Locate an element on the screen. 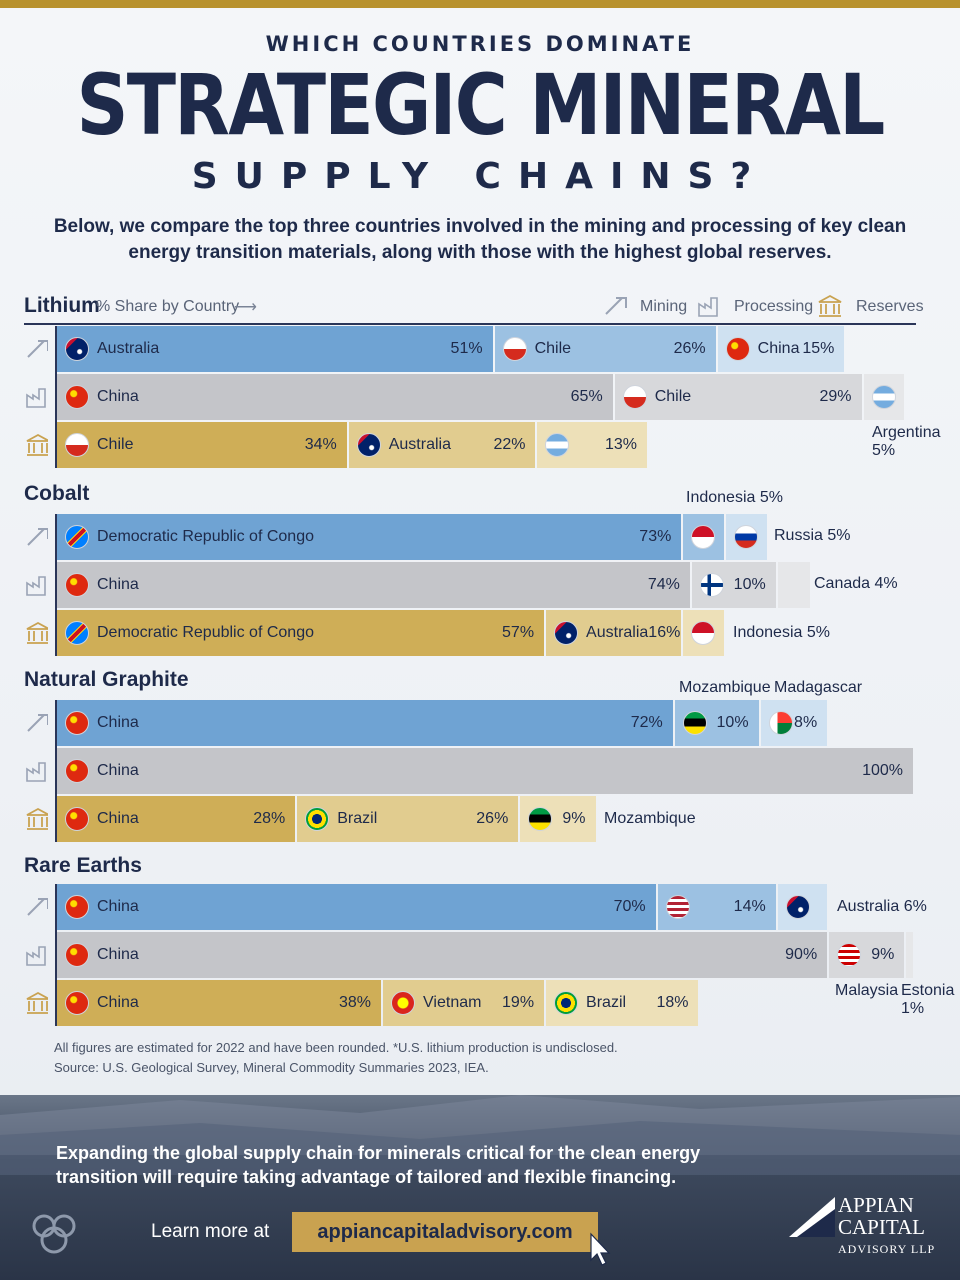 This screenshot has width=960, height=1280. bar-rare-earths-reserves-china: China 38% is located at coordinates (219, 1003).